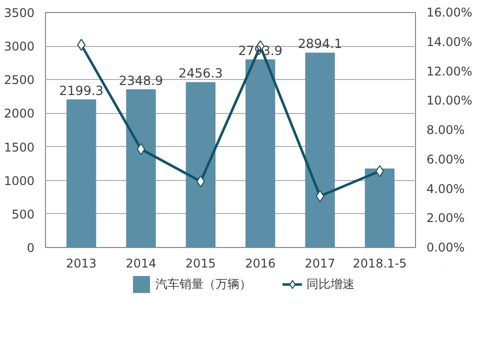  Describe the element at coordinates (445, 130) in the screenshot. I see `y2-tick-label: 8.00%` at that location.